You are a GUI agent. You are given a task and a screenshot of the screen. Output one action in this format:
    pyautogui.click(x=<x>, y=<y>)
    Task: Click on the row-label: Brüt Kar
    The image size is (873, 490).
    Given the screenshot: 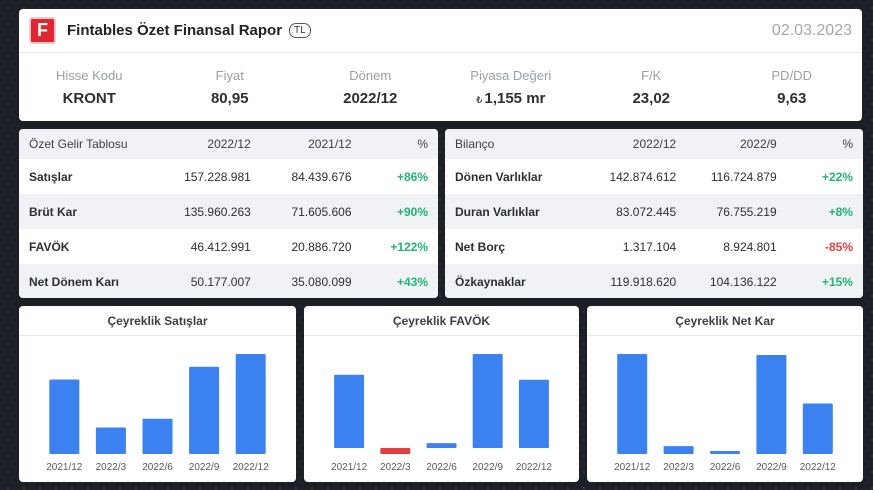 What is the action you would take?
    pyautogui.click(x=53, y=211)
    